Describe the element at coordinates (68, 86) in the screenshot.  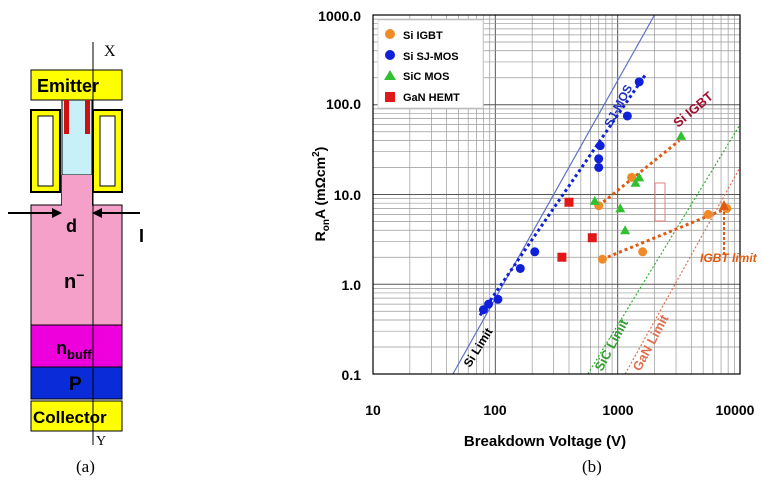
I see `emitter-label: Emitter` at that location.